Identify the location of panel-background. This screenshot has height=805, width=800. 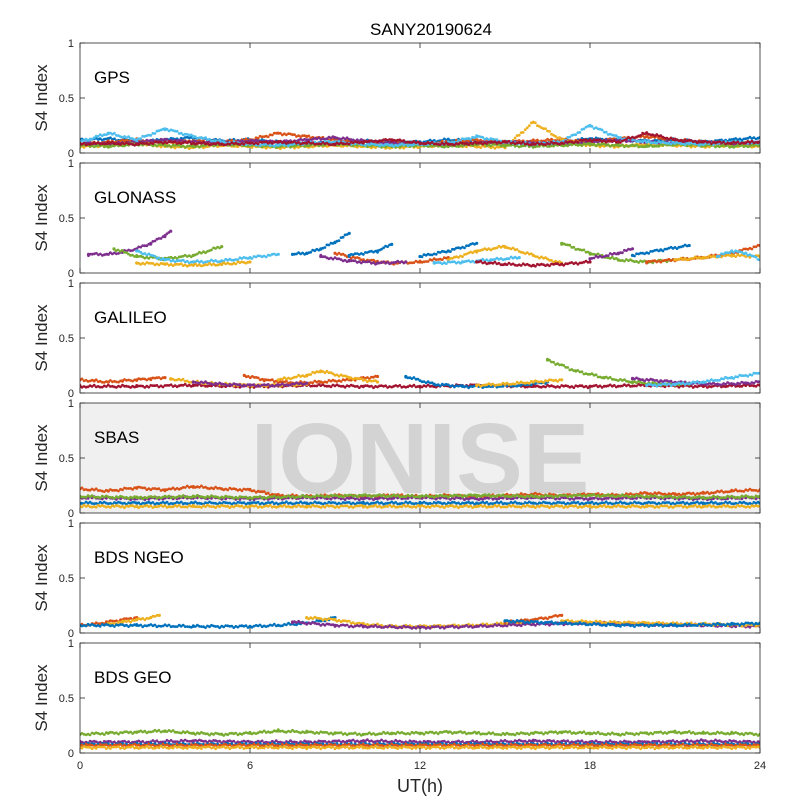
(420, 338).